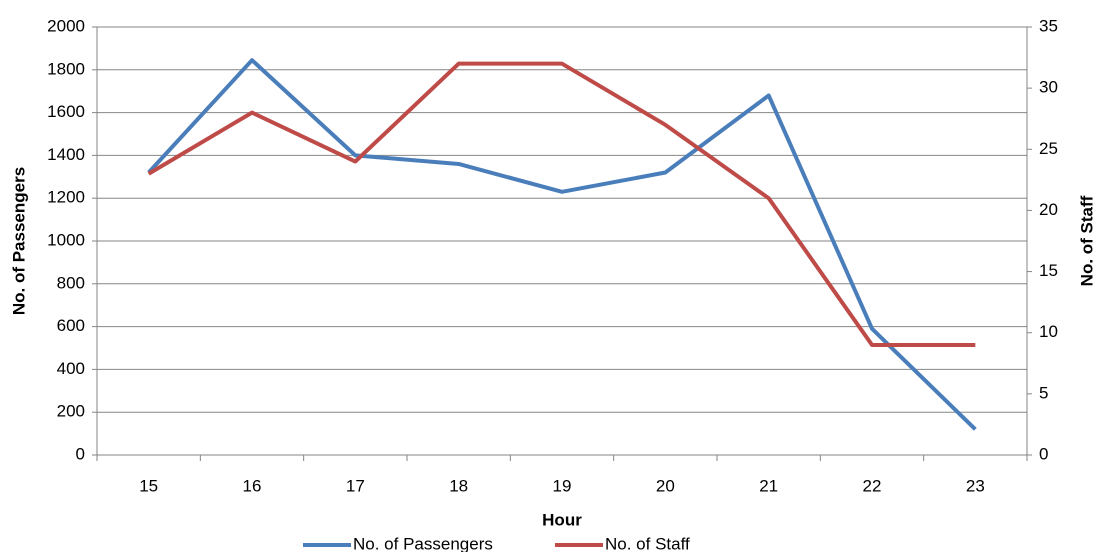  I want to click on y2-tick-label: 20, so click(1048, 209).